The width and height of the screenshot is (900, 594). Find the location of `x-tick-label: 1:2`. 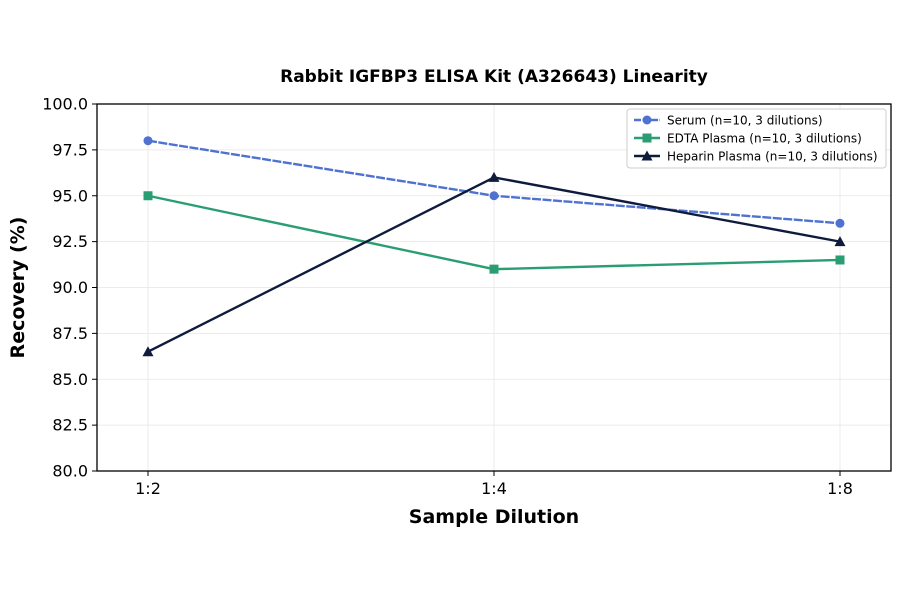

x-tick-label: 1:2 is located at coordinates (148, 488).